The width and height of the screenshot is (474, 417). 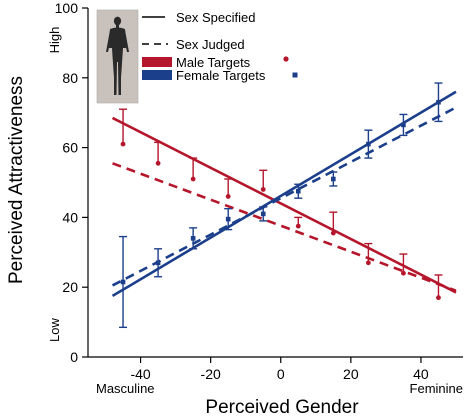 What do you see at coordinates (157, 75) in the screenshot?
I see `legend-swatch-female-targets` at bounding box center [157, 75].